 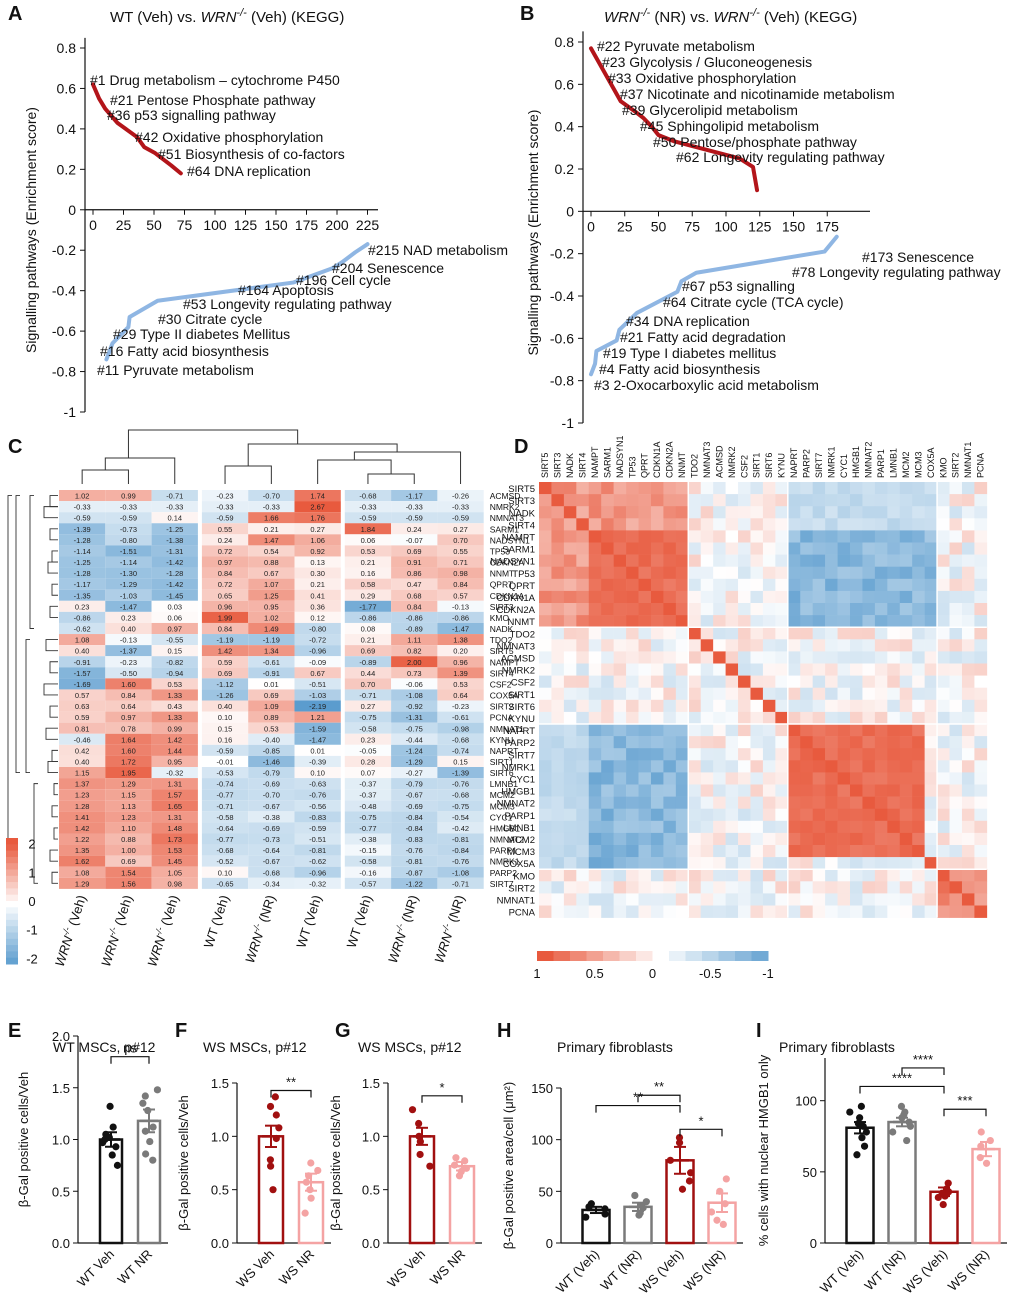 I want to click on color-scale-step, so click(x=12, y=917).